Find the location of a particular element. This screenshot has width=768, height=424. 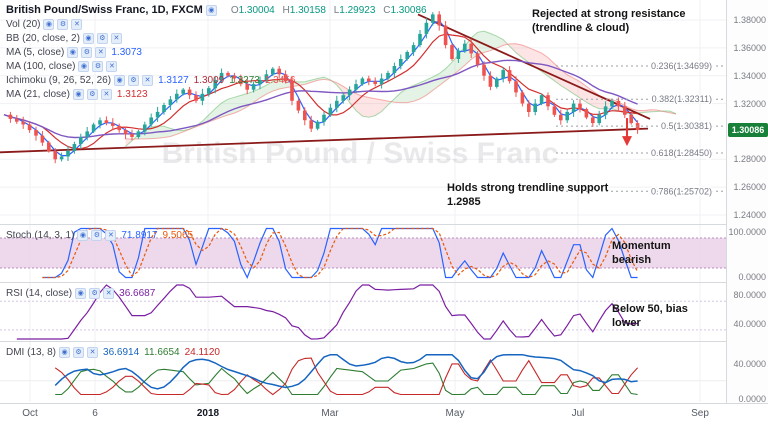

svg-text: 0.382(1.32311) is located at coordinates (682, 99).